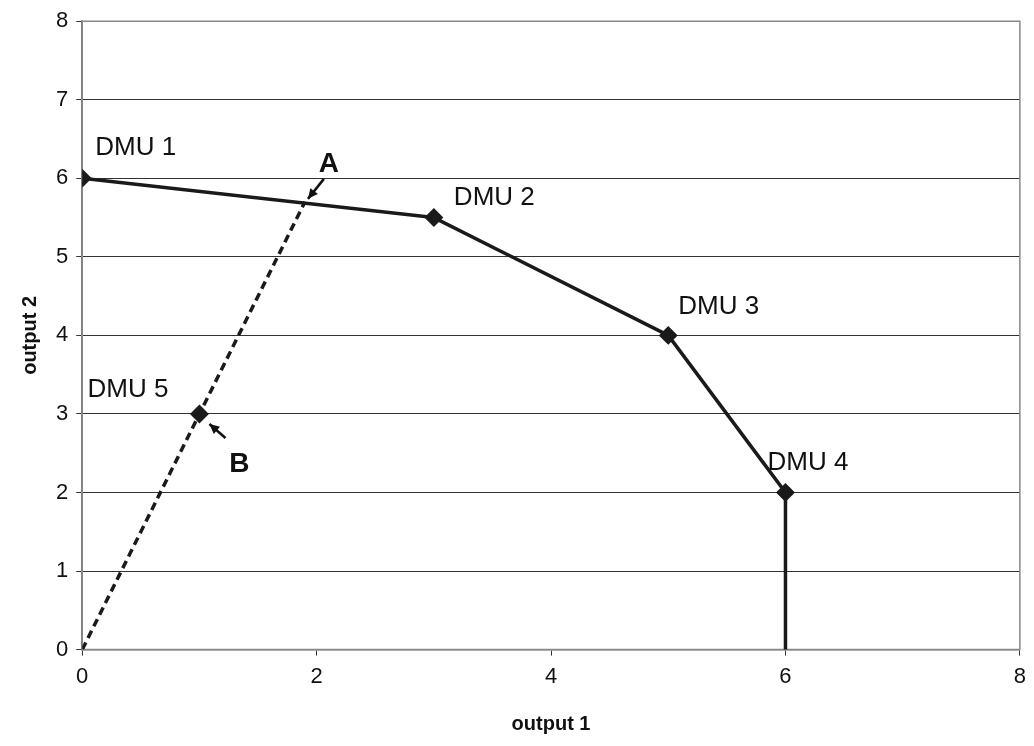  Describe the element at coordinates (494, 195) in the screenshot. I see `annotation: DMU 2` at that location.